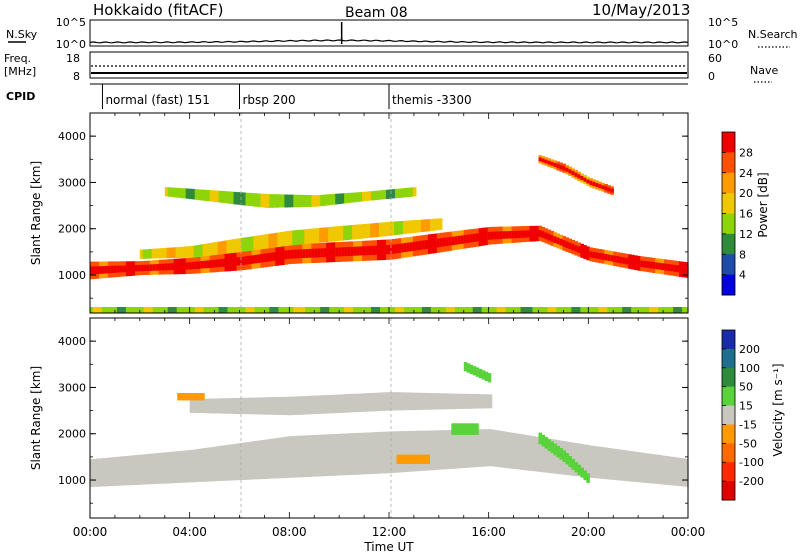 This screenshot has height=554, width=800. Describe the element at coordinates (749, 368) in the screenshot. I see `colorbar-tick-label: 100` at that location.